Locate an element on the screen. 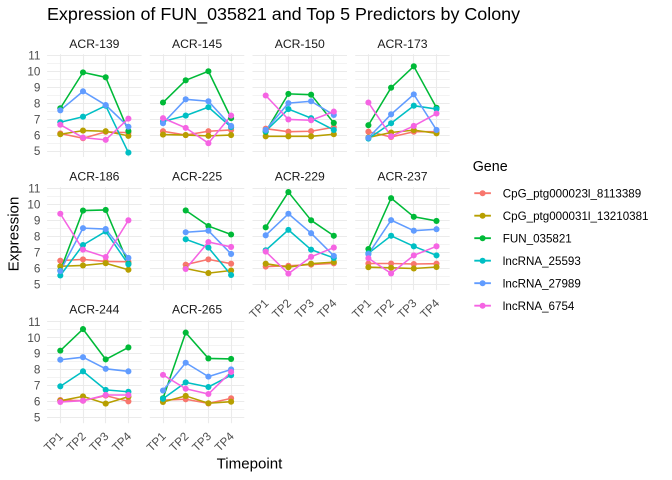 The height and width of the screenshot is (480, 672). svg-text: ACR-150 is located at coordinates (300, 44).